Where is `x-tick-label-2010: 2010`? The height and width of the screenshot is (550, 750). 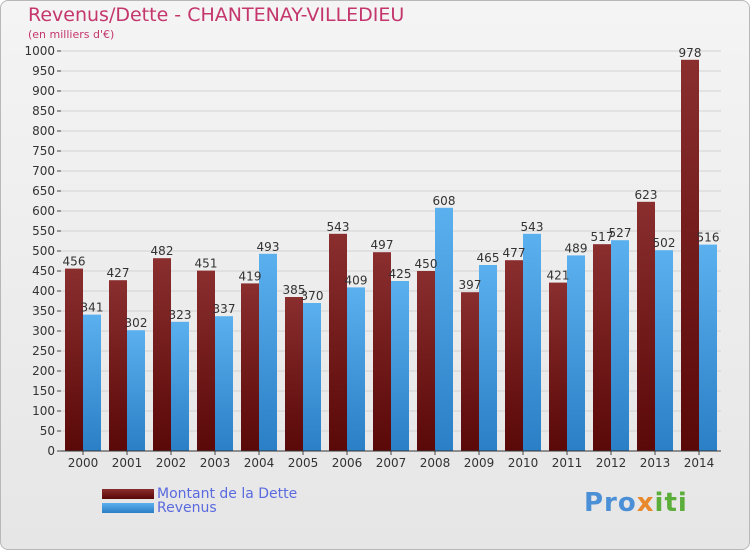
x-tick-label-2010: 2010 is located at coordinates (523, 463).